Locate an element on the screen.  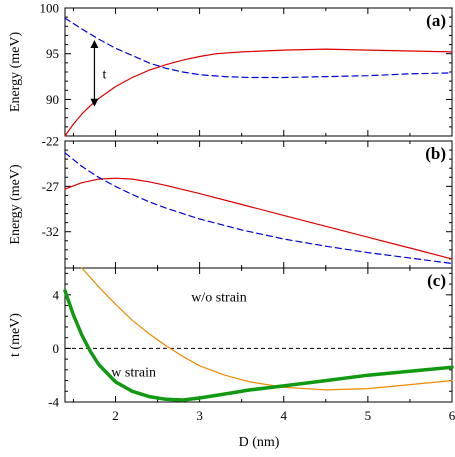
panel-b-y-axis-label: Energy (meV) is located at coordinates (15, 204).